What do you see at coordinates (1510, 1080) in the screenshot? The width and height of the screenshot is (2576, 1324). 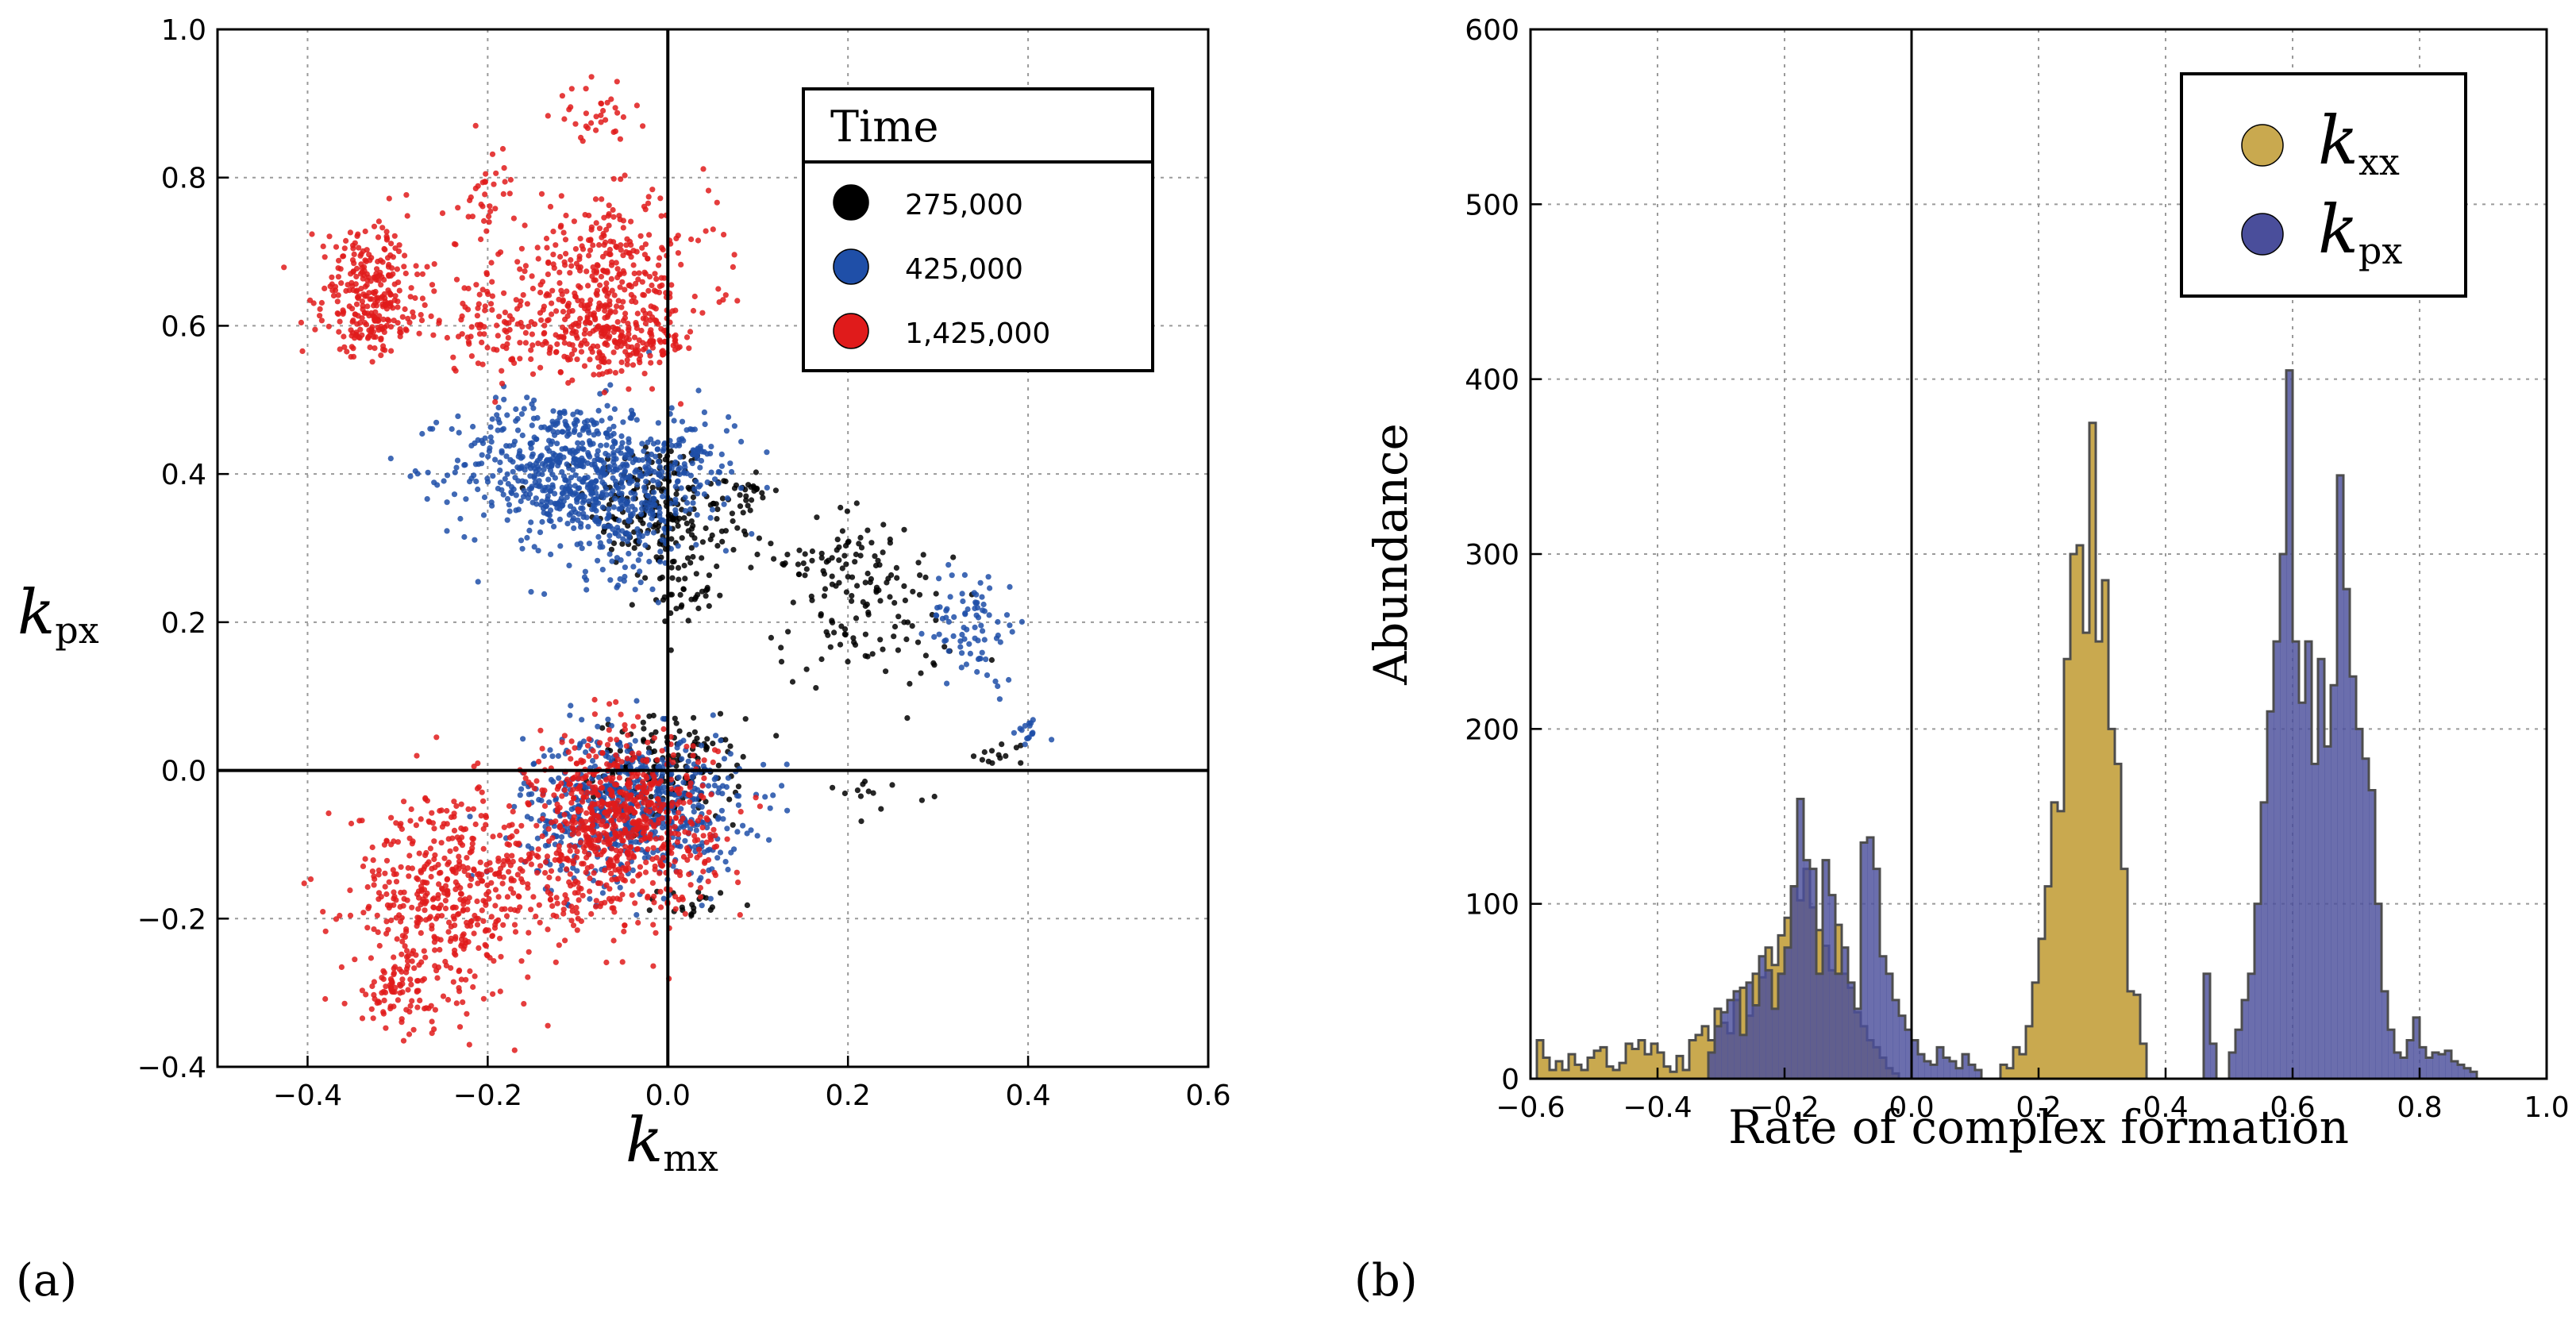 I see `histogram-y-tick-label: 0` at bounding box center [1510, 1080].